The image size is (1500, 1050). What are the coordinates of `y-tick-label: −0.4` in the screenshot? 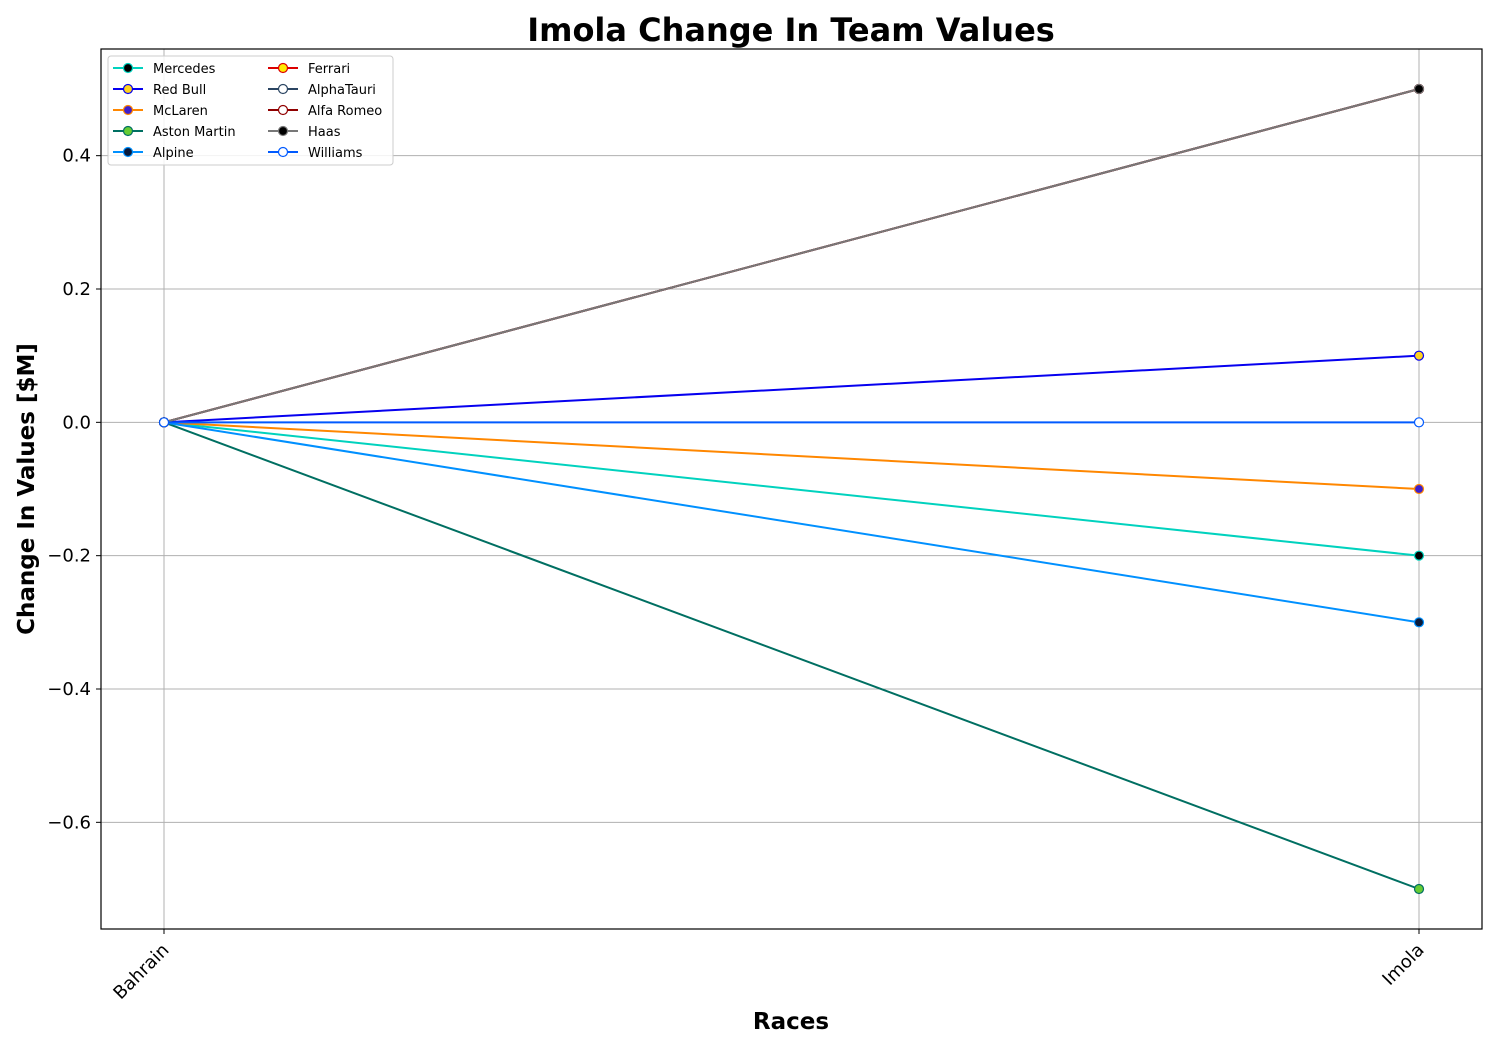 It's located at (69, 689).